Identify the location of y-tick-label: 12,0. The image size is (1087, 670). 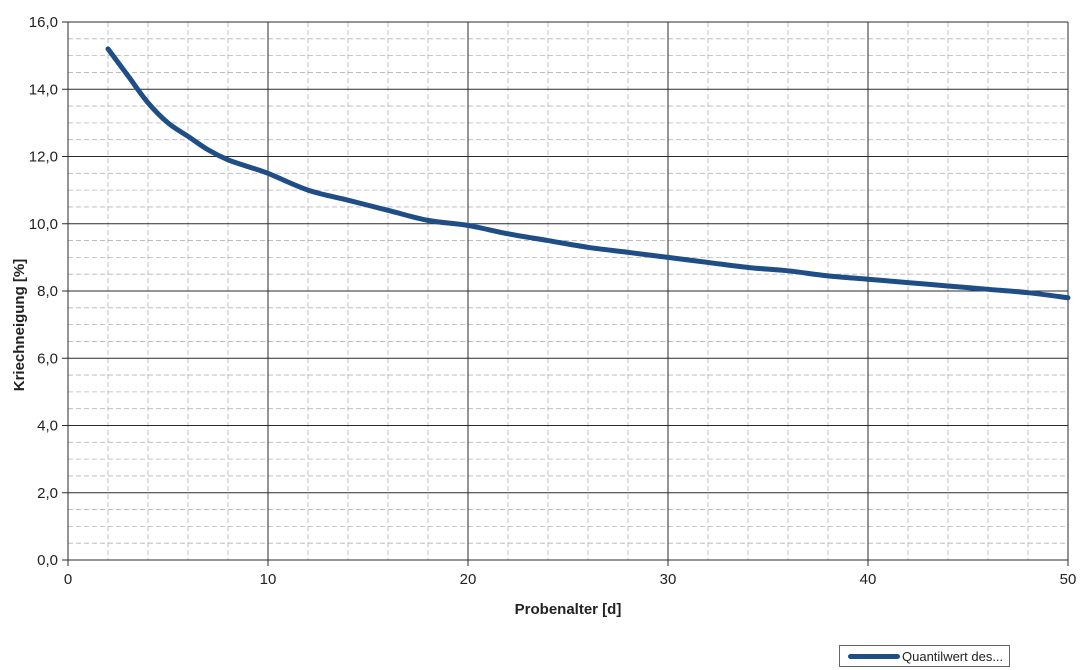
(43, 157).